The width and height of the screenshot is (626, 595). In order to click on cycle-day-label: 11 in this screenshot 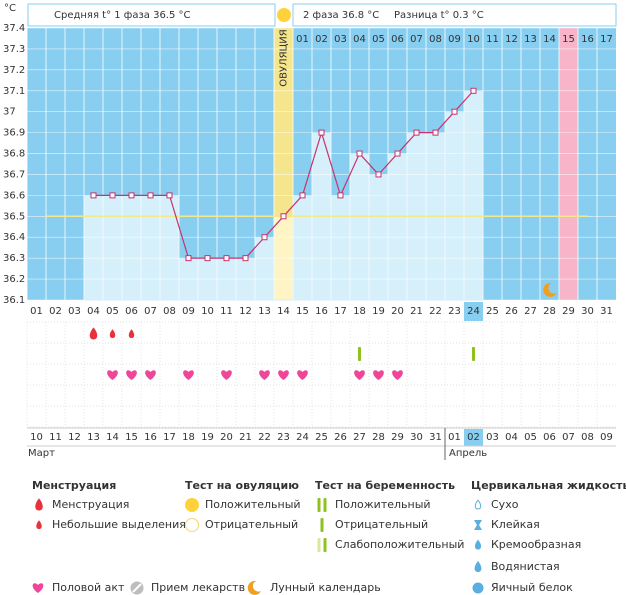, I will do `click(226, 311)`.